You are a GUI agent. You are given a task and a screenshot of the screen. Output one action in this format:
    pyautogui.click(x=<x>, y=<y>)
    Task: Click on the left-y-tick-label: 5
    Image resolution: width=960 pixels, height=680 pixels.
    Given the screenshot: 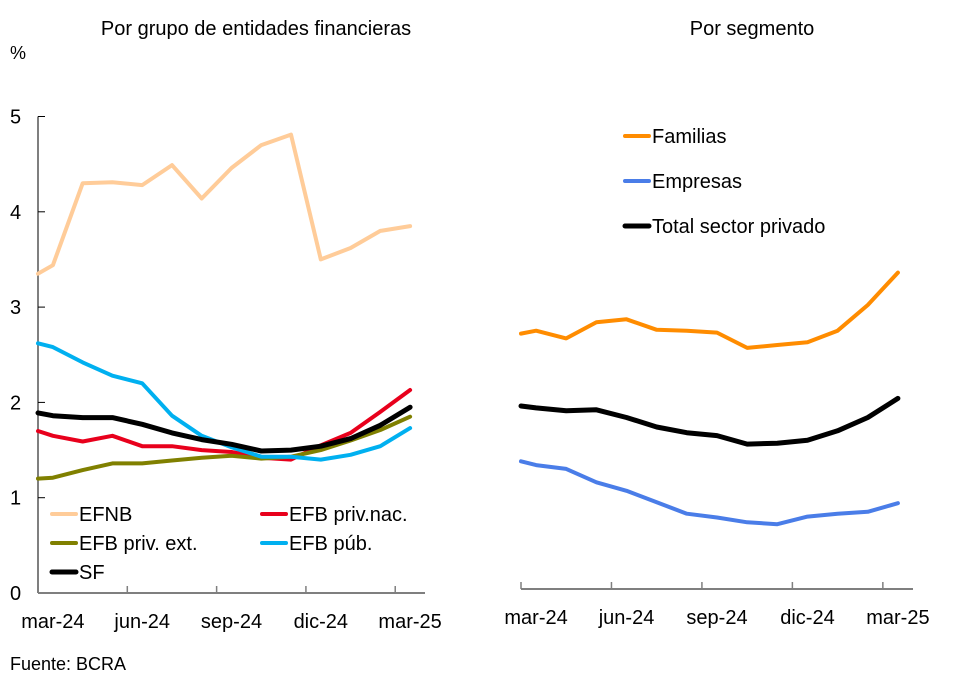 What is the action you would take?
    pyautogui.click(x=15, y=118)
    